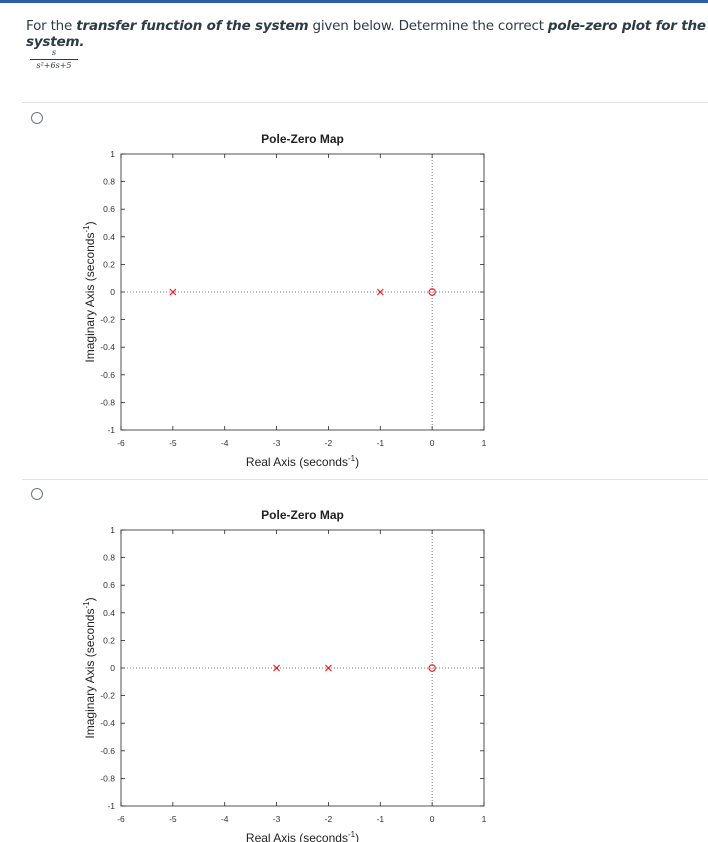 This screenshot has height=842, width=708. Describe the element at coordinates (37, 118) in the screenshot. I see `option-1-radio` at that location.